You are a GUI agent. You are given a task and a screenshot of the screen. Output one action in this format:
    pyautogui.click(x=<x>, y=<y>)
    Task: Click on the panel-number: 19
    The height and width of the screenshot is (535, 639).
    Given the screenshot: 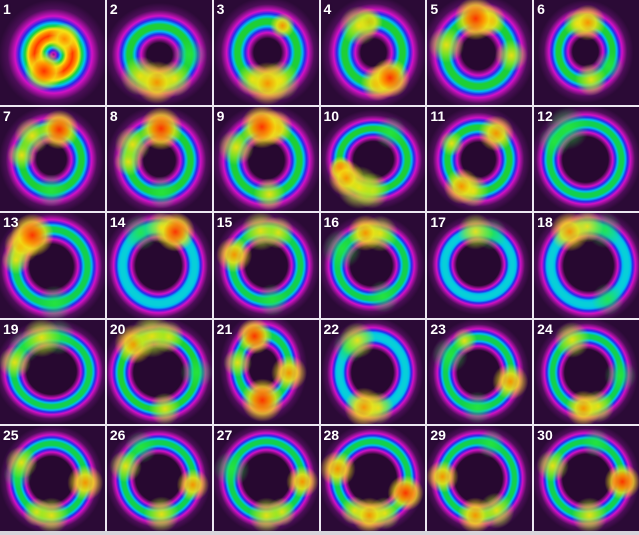 What is the action you would take?
    pyautogui.click(x=11, y=328)
    